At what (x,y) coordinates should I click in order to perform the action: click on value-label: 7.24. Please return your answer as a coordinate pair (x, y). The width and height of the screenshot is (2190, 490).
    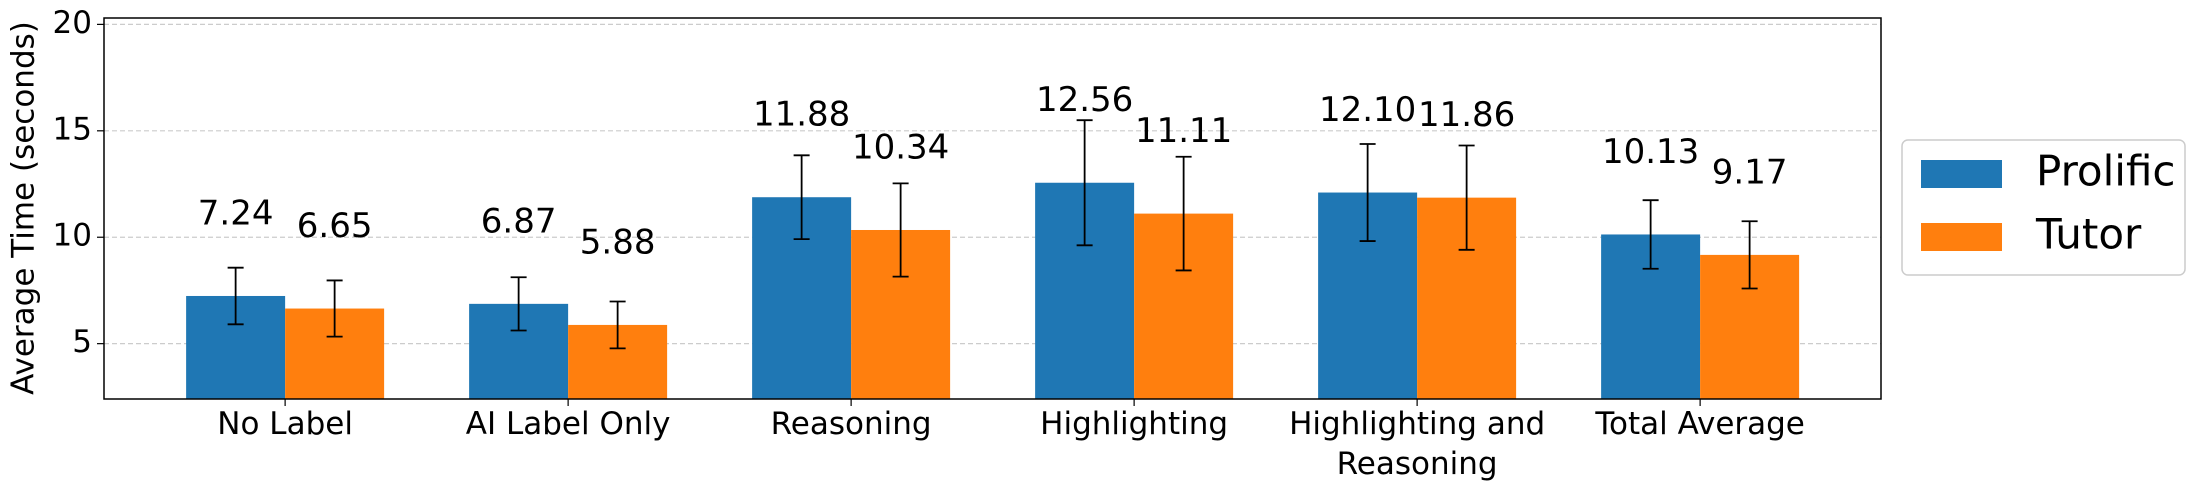
    Looking at the image, I should click on (236, 213).